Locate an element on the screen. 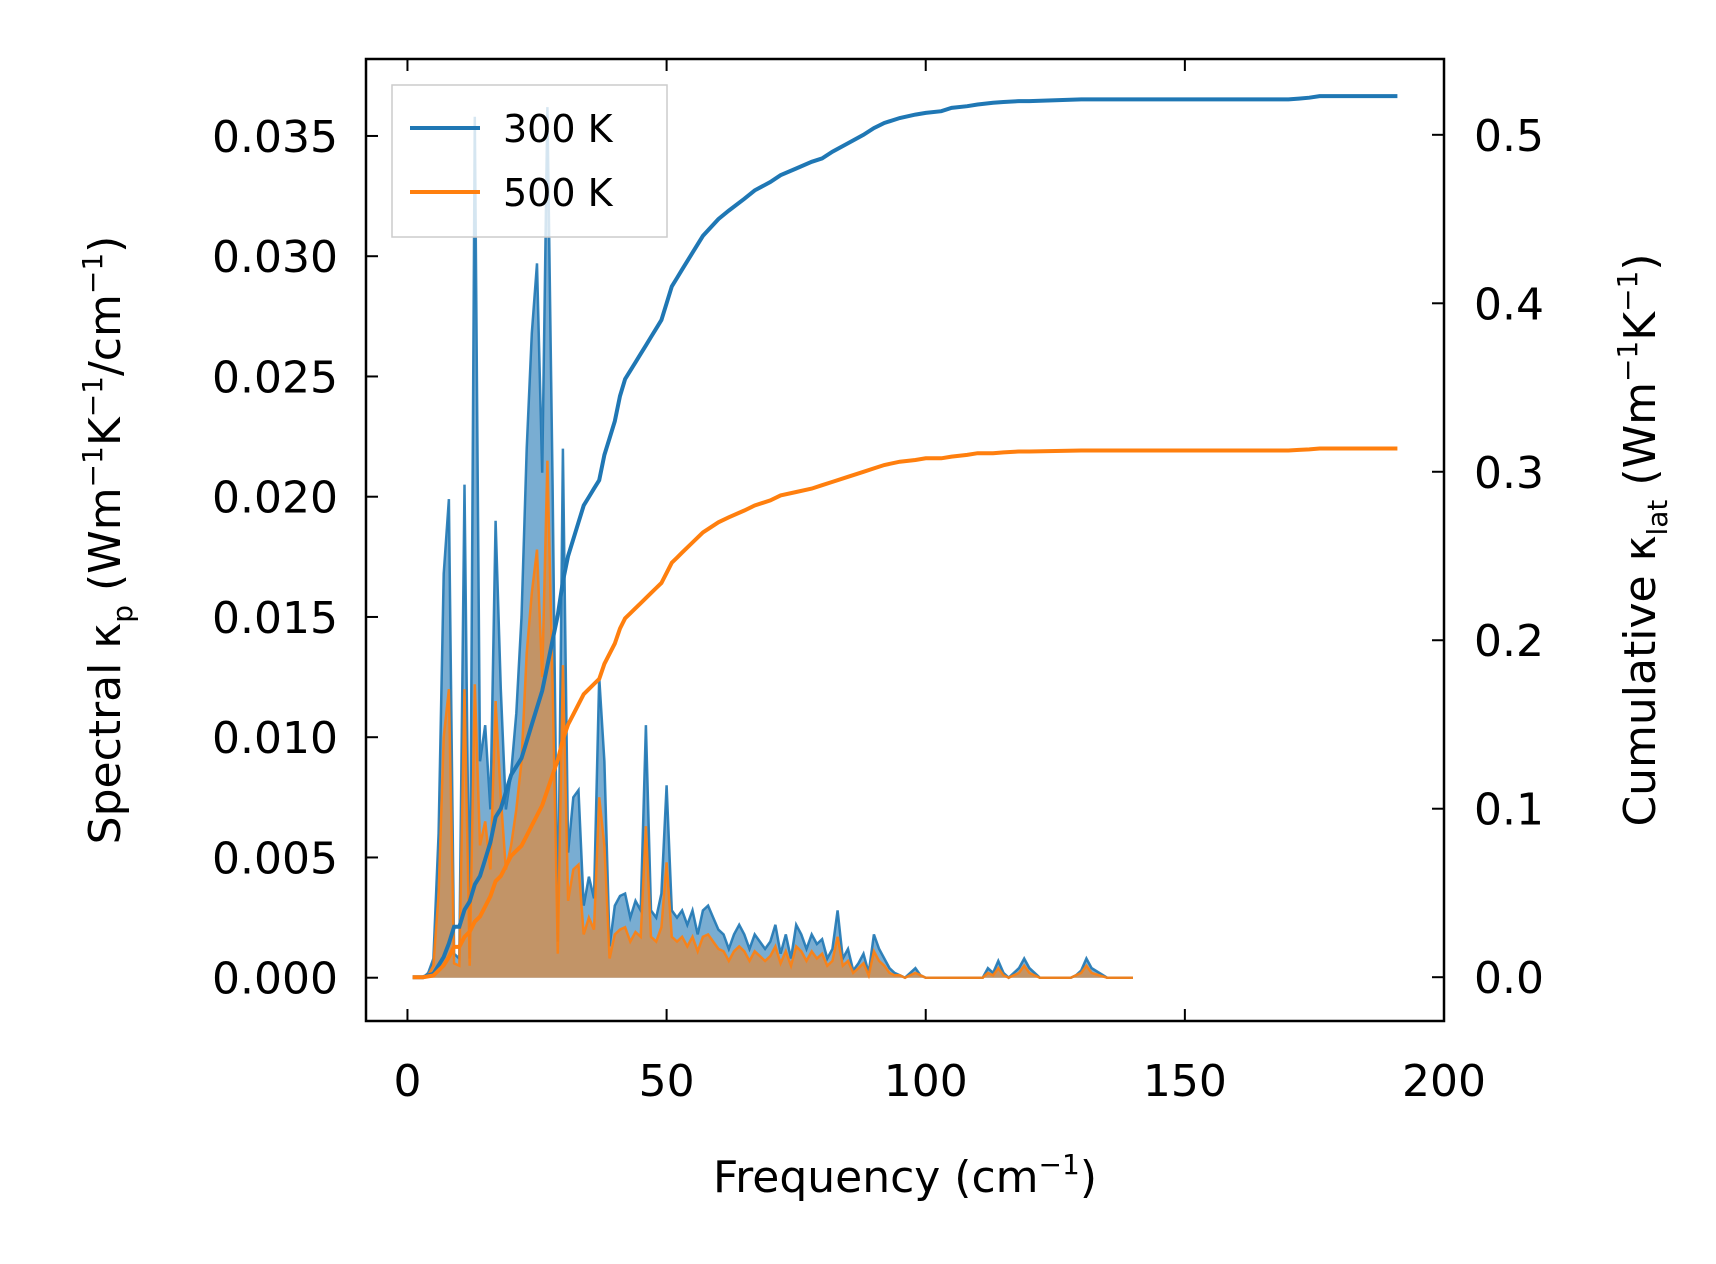 The width and height of the screenshot is (1716, 1264). x-axis-title: Frequency (cm−1) is located at coordinates (905, 1175).